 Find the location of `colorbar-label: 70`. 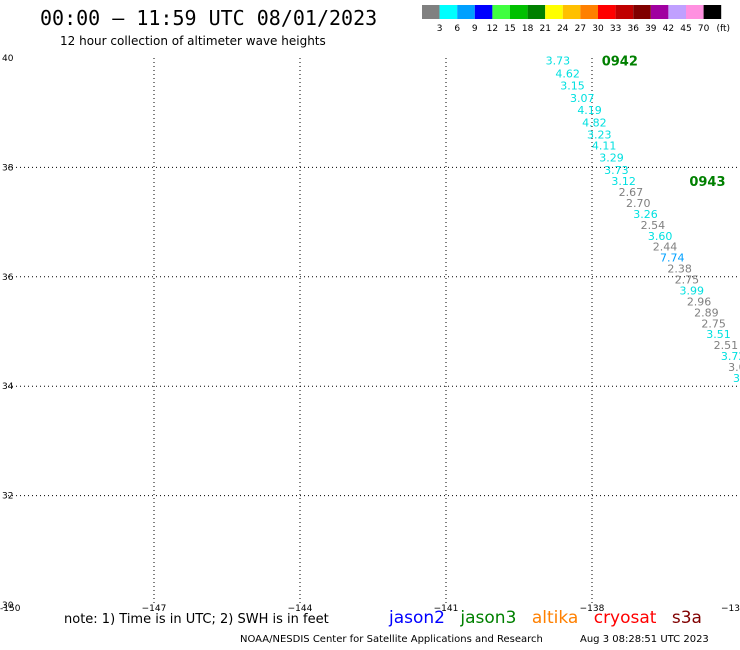

colorbar-label: 70 is located at coordinates (704, 29).